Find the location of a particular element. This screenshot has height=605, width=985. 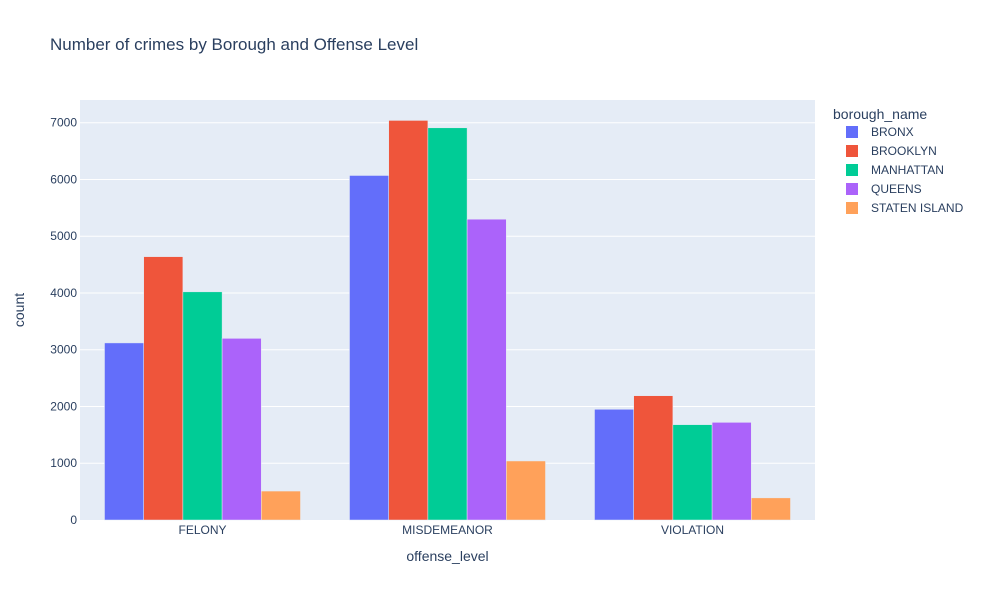

y-tick-label: 0 is located at coordinates (73, 520).